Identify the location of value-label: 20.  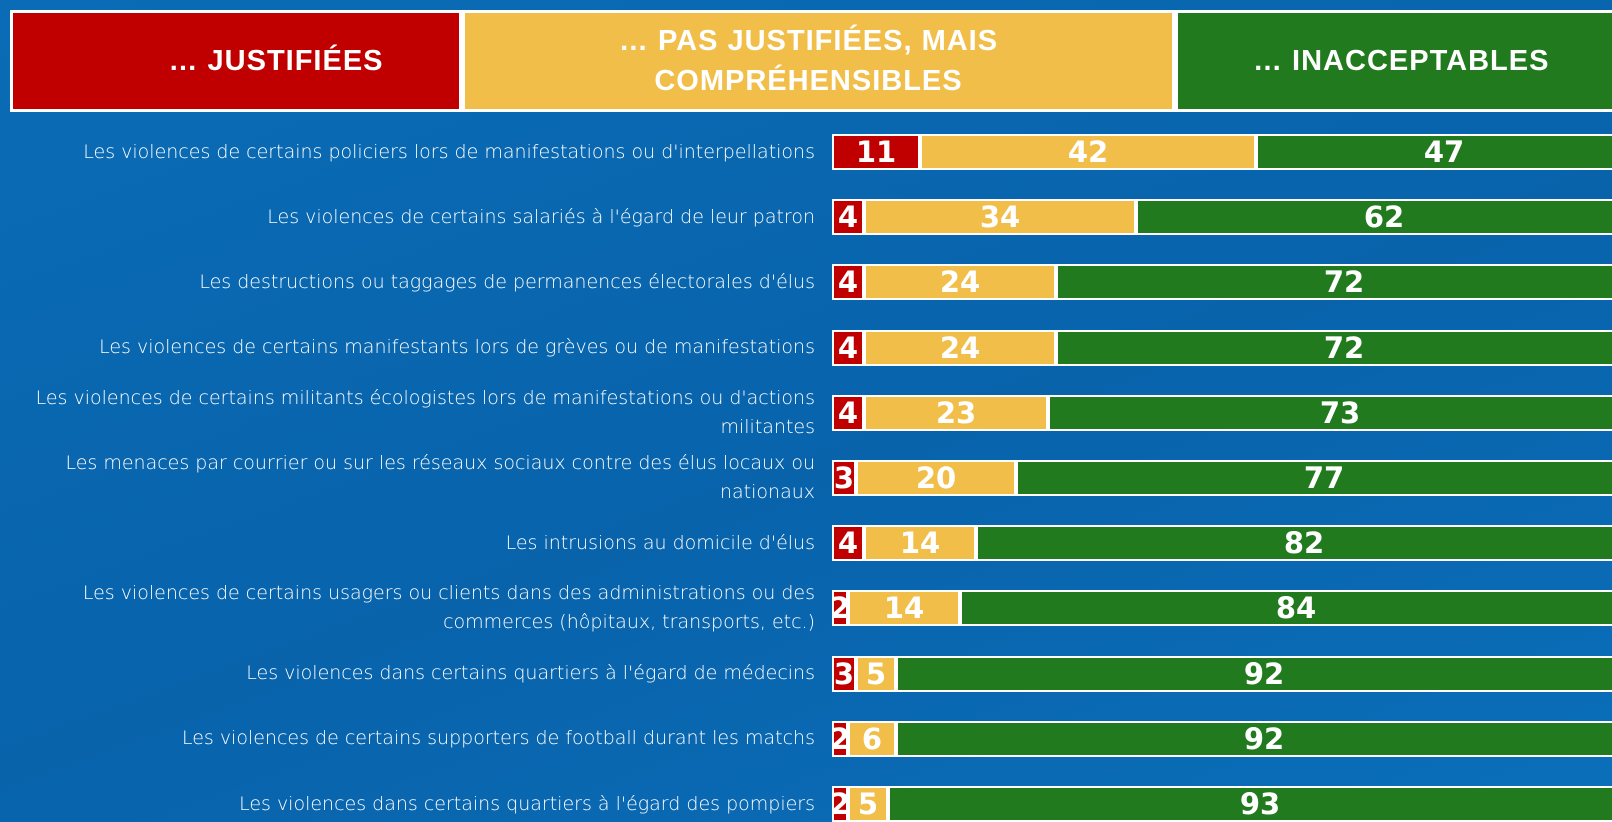
(936, 478).